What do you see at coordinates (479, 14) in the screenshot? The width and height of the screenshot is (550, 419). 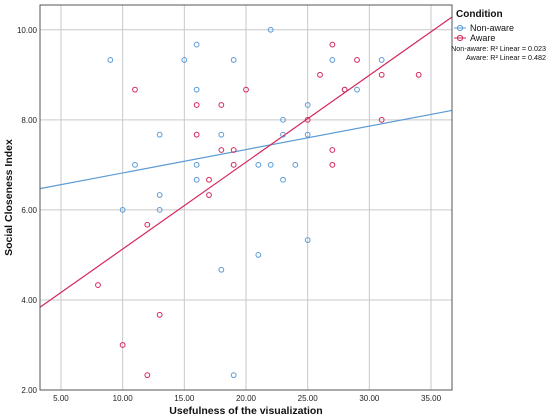 I see `legend-title: Condition` at bounding box center [479, 14].